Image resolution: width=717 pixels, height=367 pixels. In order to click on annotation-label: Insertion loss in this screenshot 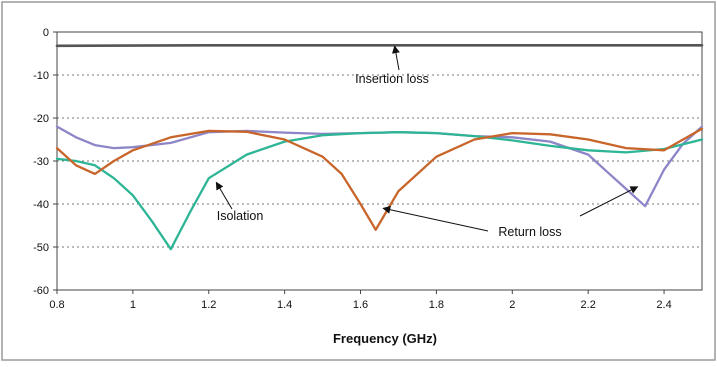, I will do `click(392, 79)`.